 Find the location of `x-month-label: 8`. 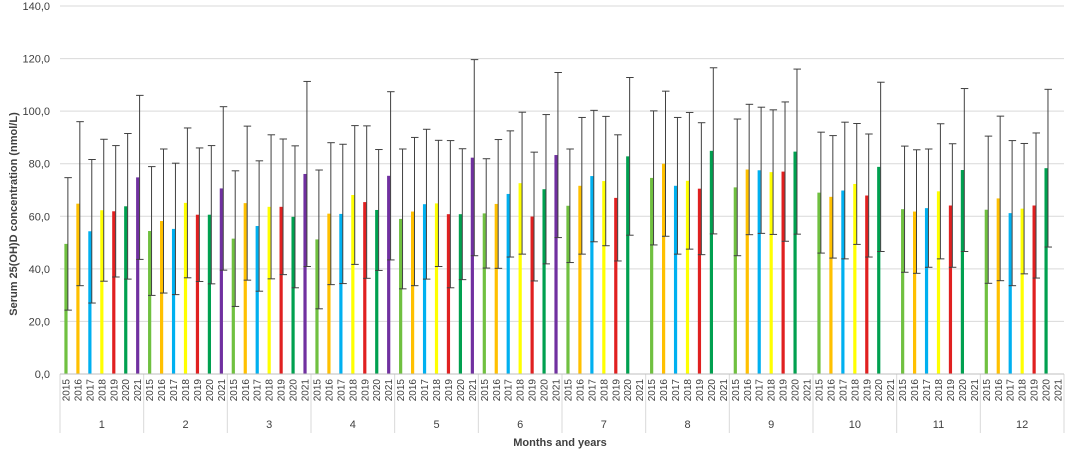

x-month-label: 8 is located at coordinates (687, 425).